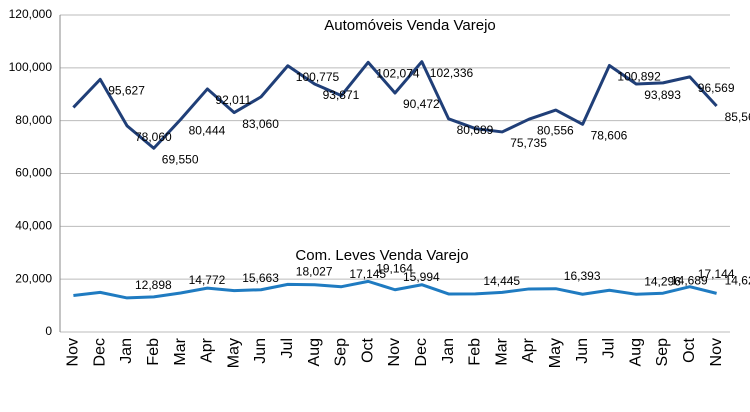 Image resolution: width=750 pixels, height=412 pixels. I want to click on data-label: 14,772, so click(207, 280).